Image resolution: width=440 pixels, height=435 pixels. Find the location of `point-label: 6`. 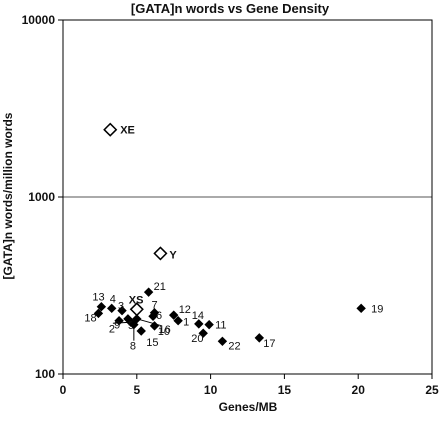

point-label: 6 is located at coordinates (159, 316).